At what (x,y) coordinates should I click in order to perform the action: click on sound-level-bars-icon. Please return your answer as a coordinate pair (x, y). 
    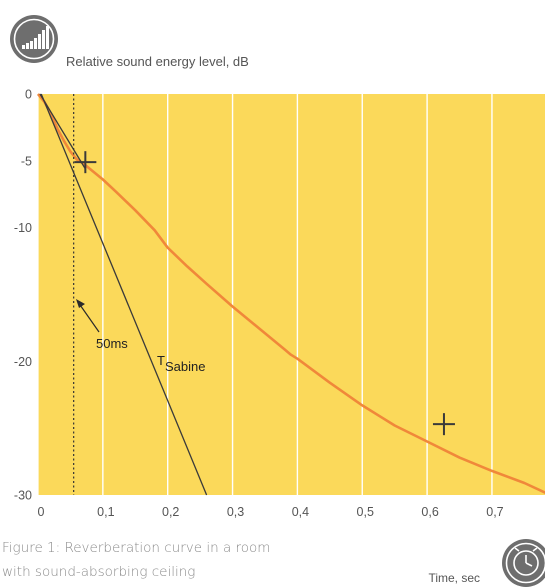
    Looking at the image, I should click on (34, 39).